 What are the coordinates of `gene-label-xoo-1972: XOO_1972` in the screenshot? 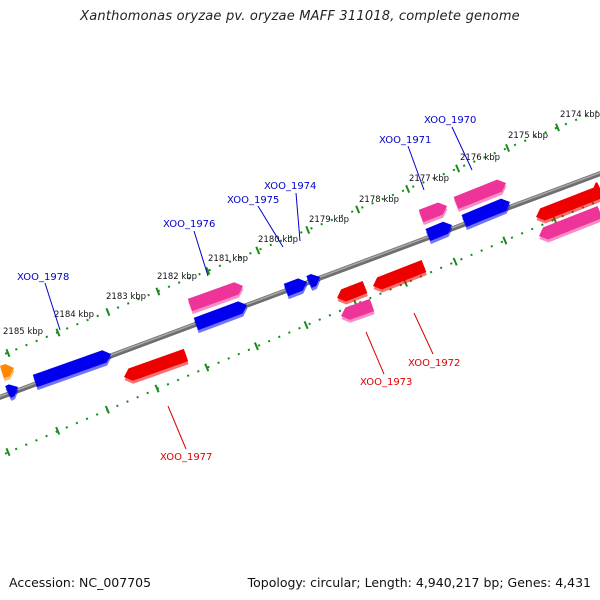 It's located at (434, 363).